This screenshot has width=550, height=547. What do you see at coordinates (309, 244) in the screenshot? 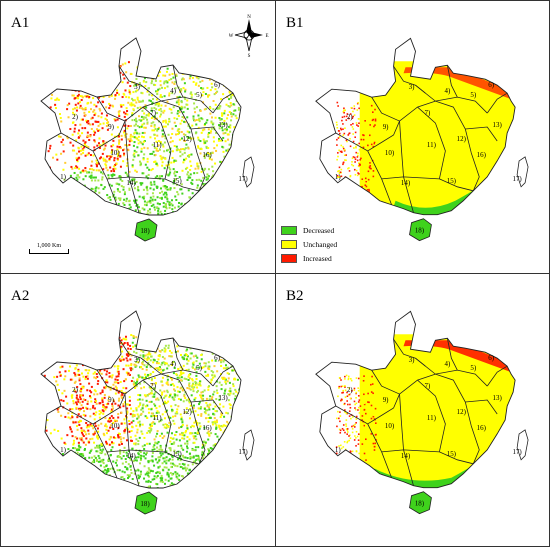
I see `legend-item-unchanged: Unchanged` at bounding box center [309, 244].